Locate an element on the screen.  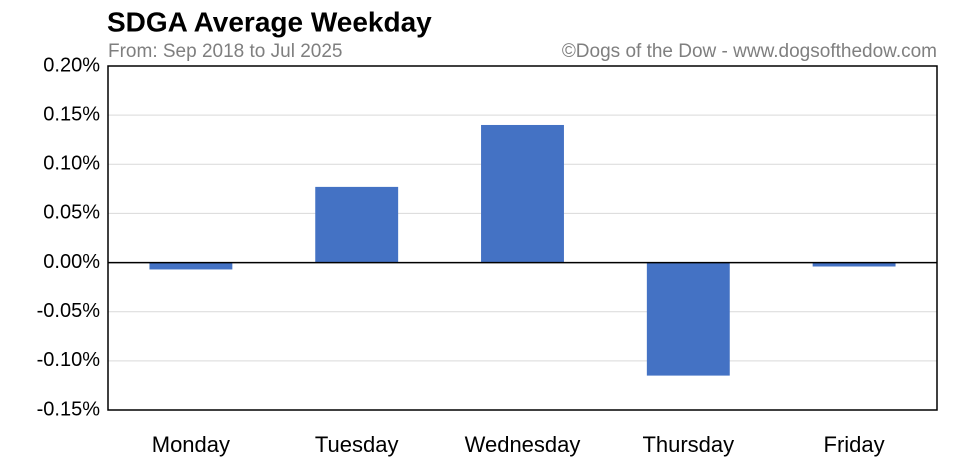
x-tick-label: Wednesday is located at coordinates (523, 444).